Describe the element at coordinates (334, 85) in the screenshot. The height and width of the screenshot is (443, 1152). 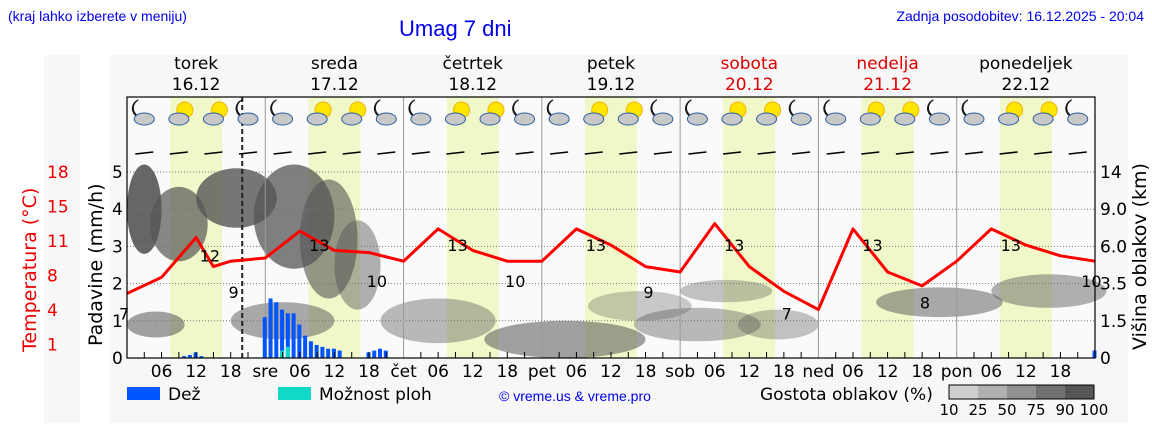
I see `day-date: 17.12` at that location.